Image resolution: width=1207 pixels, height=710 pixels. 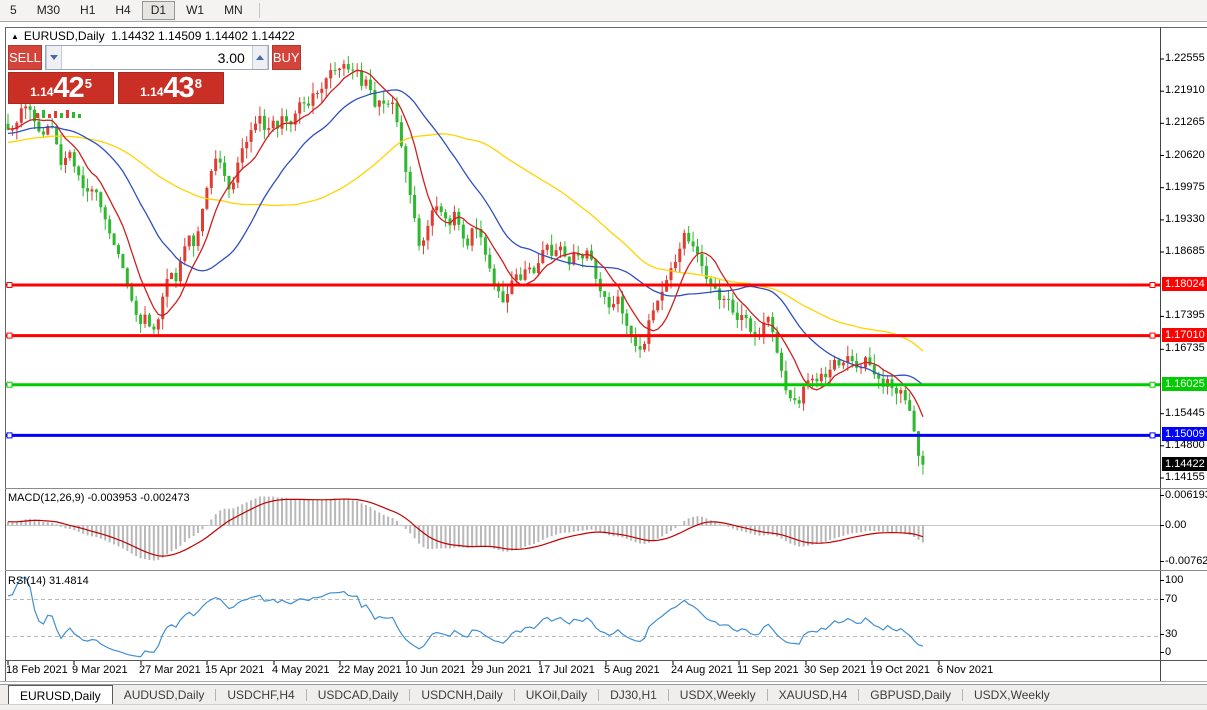 What do you see at coordinates (1185, 122) in the screenshot?
I see `price-axis-label: 1.21265` at bounding box center [1185, 122].